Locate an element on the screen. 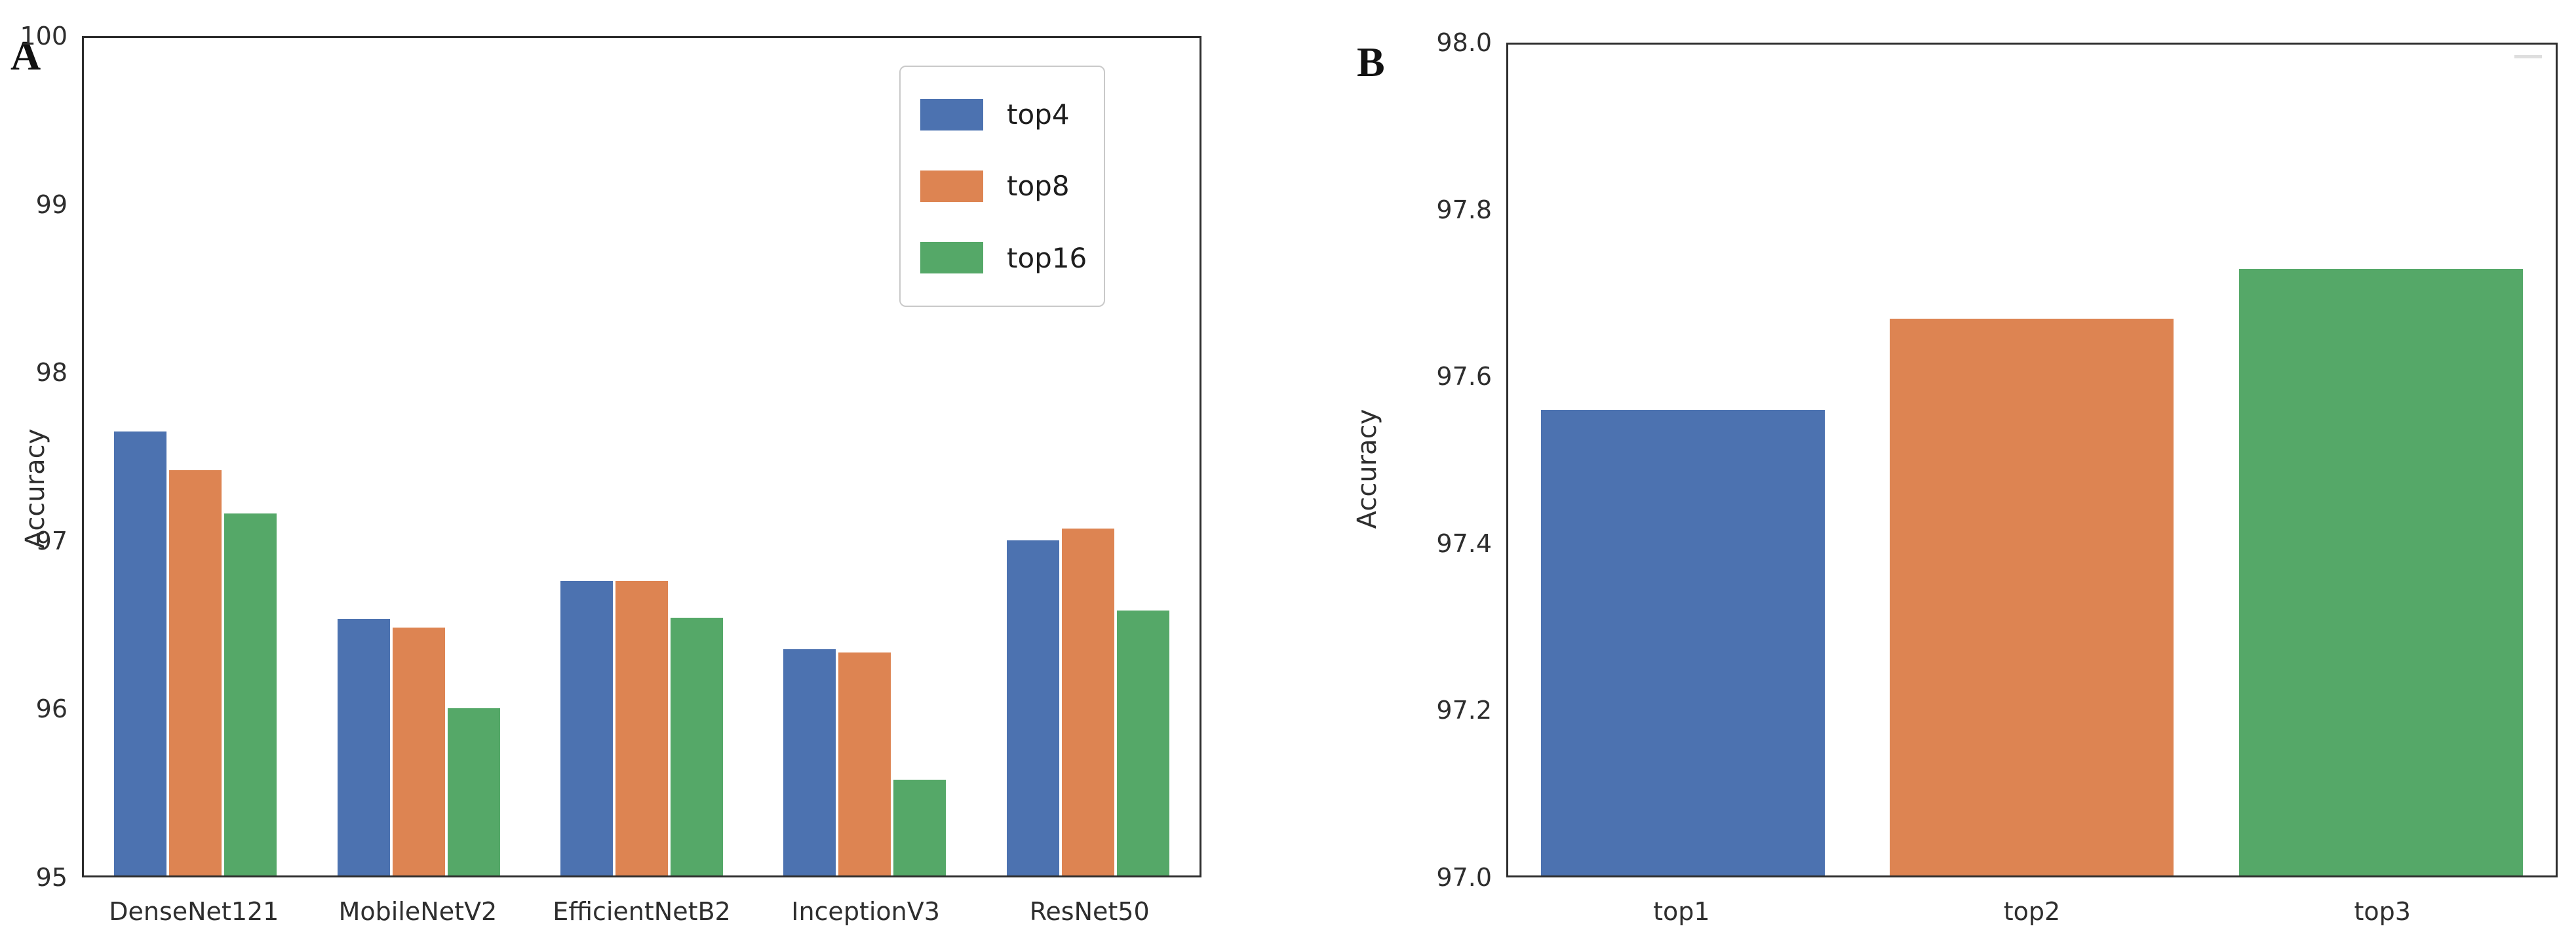  bar-top16-ResNet50 is located at coordinates (1142, 743).